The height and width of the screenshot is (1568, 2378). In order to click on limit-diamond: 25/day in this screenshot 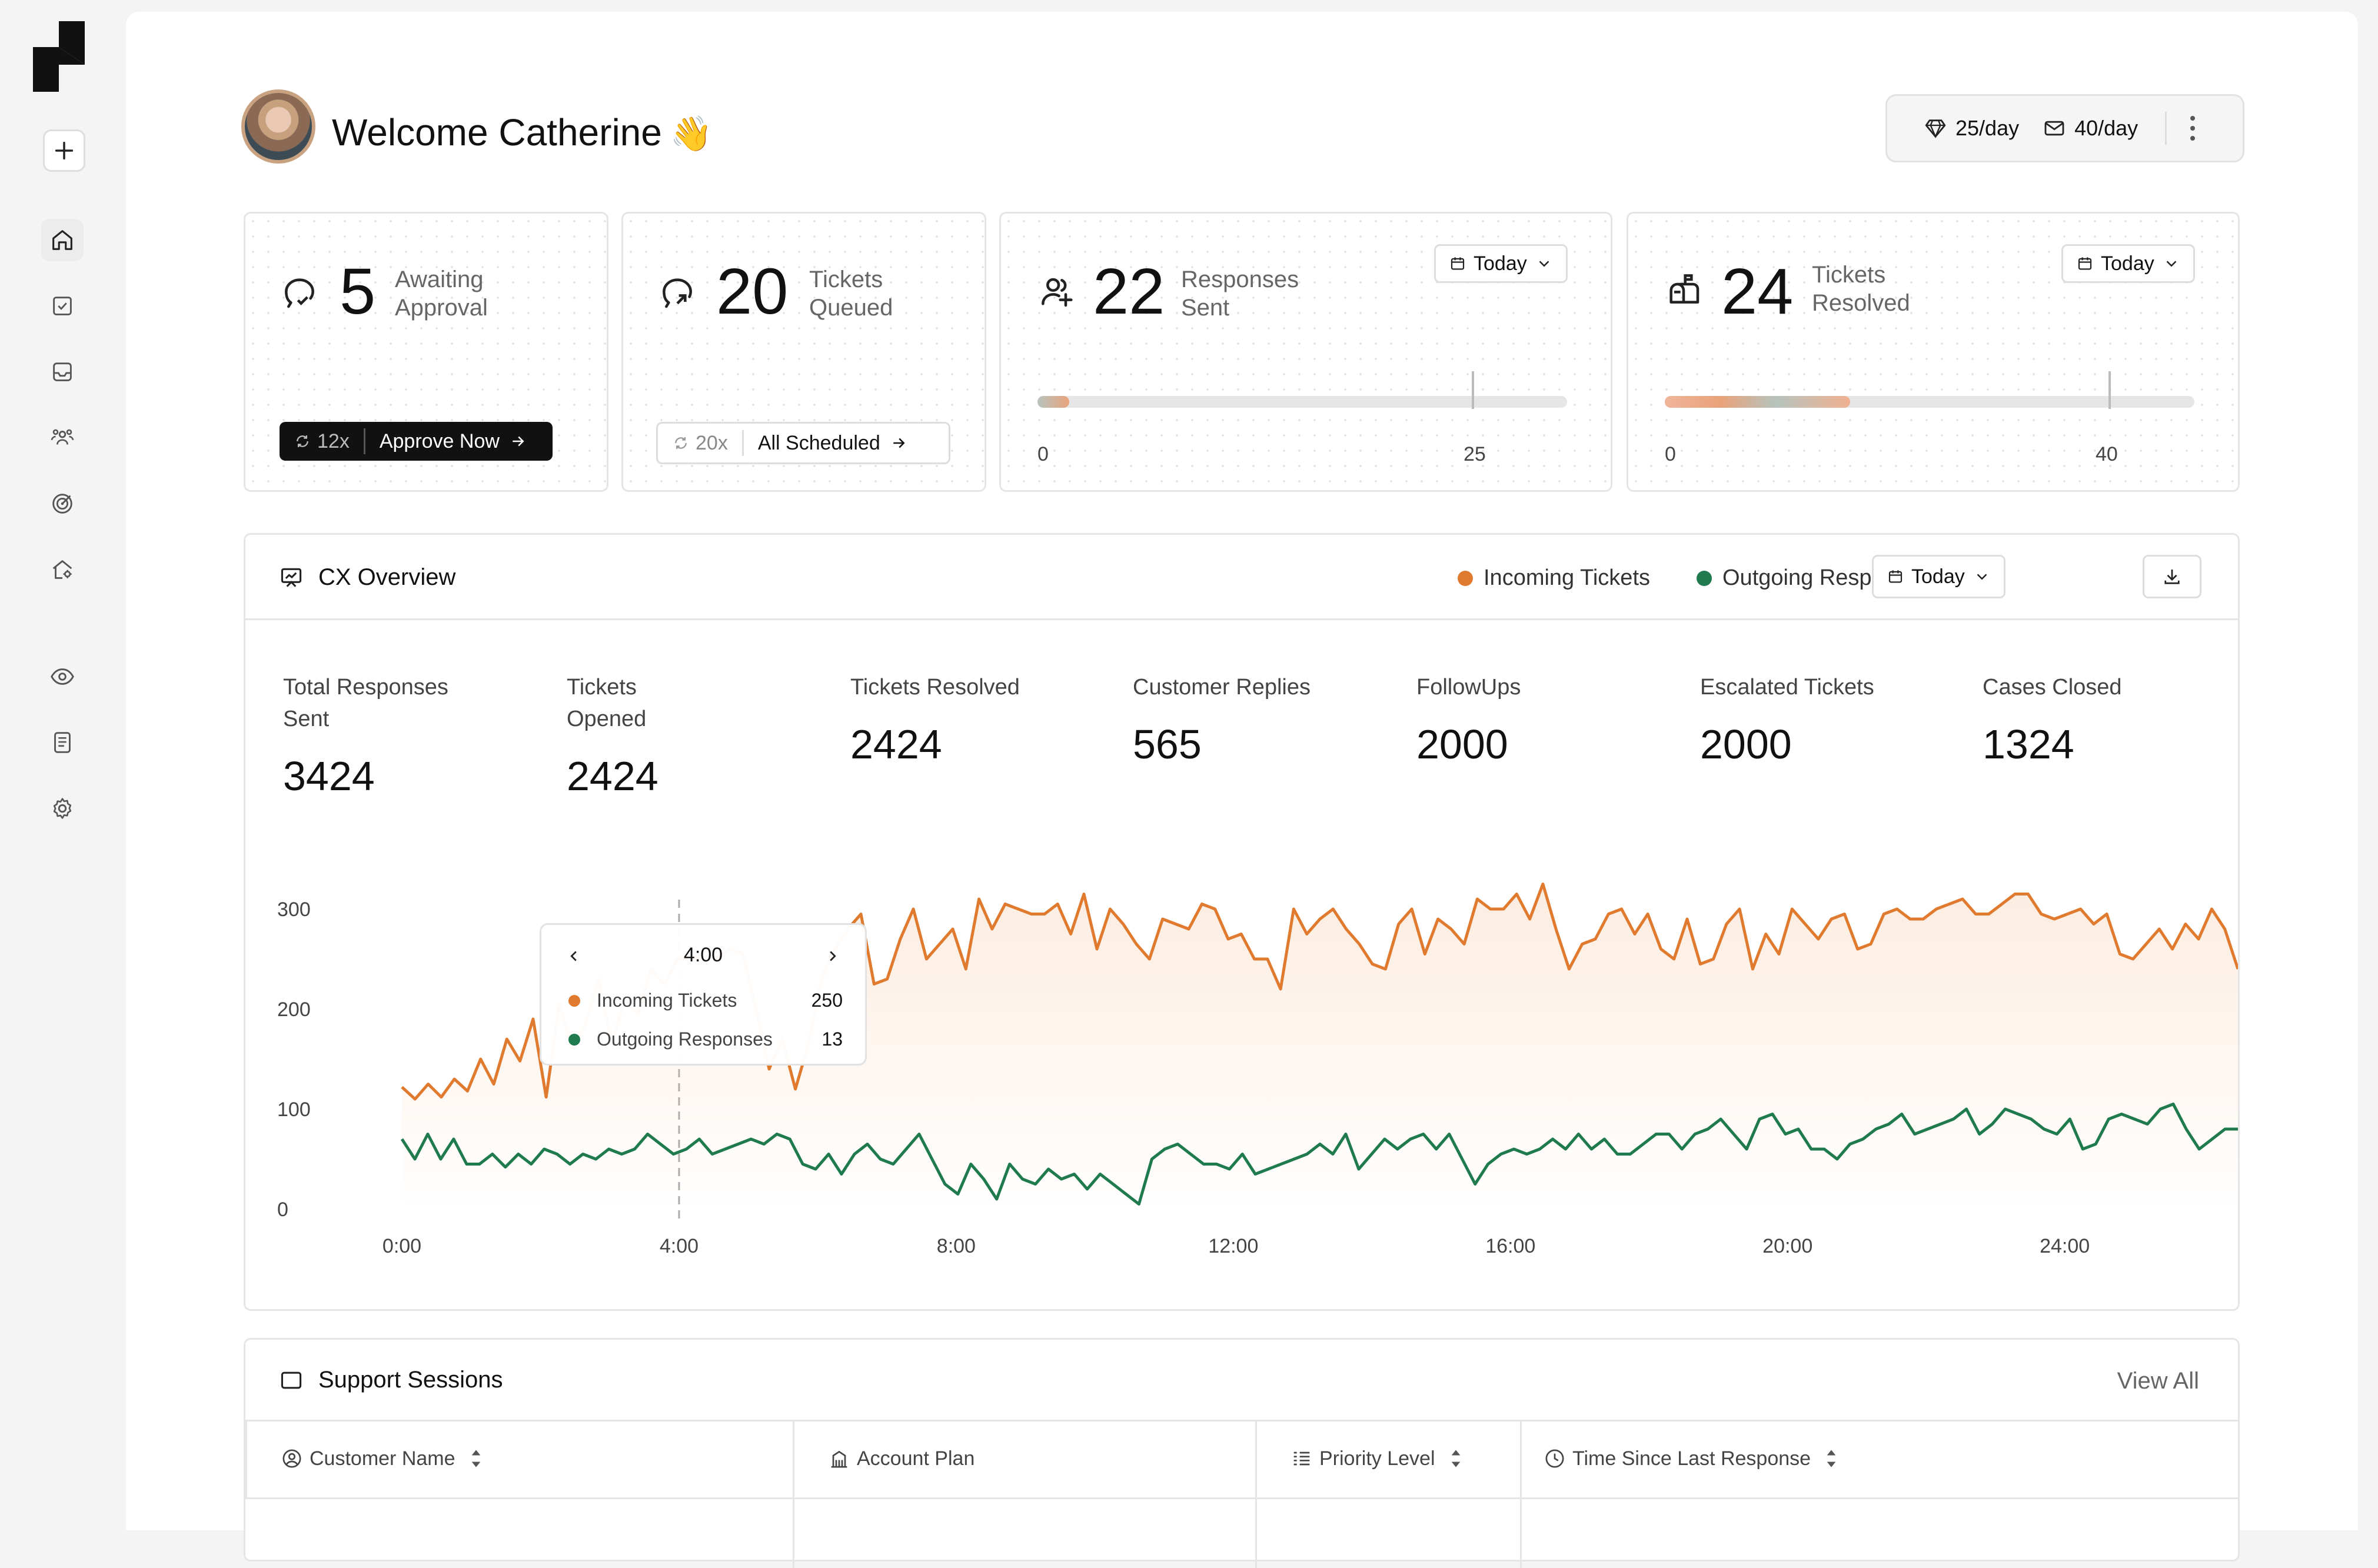, I will do `click(1972, 128)`.